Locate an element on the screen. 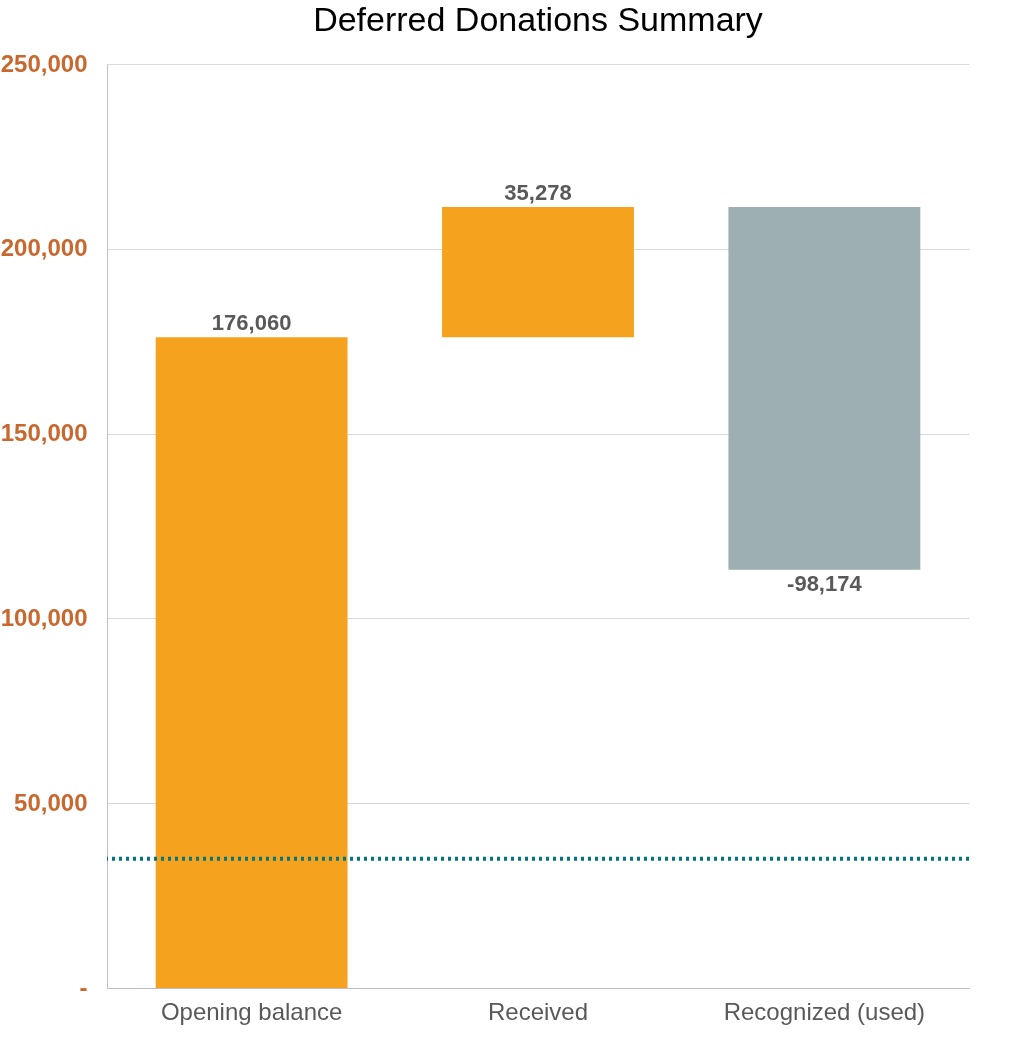  y-tick-label: 150,000 is located at coordinates (44, 433).